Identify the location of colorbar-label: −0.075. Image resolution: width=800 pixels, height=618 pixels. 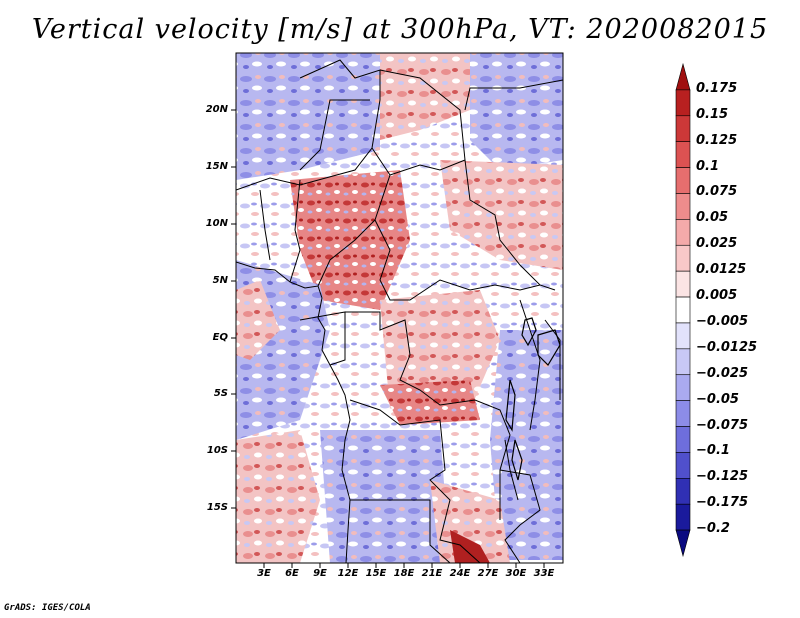
(722, 425).